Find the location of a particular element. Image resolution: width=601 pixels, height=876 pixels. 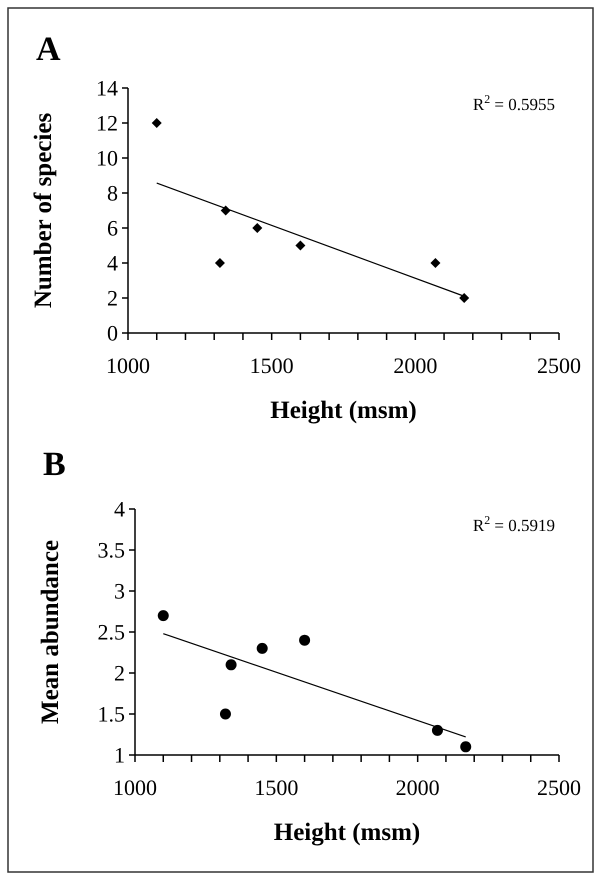

y-tick-label: 8 is located at coordinates (112, 193).